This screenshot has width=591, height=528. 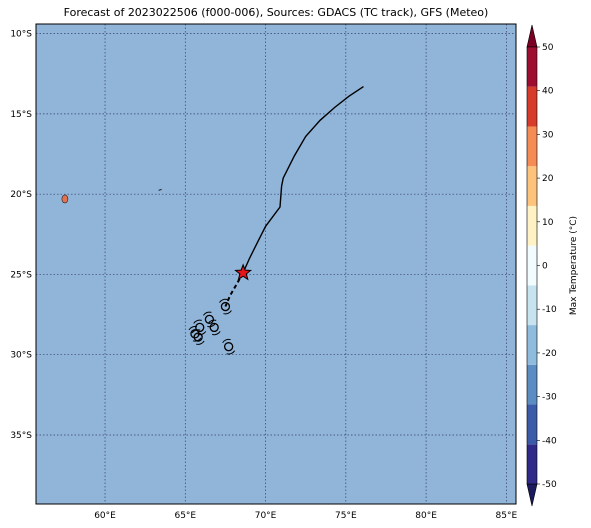 I want to click on colorbar-tick-label: -20, so click(x=549, y=354).